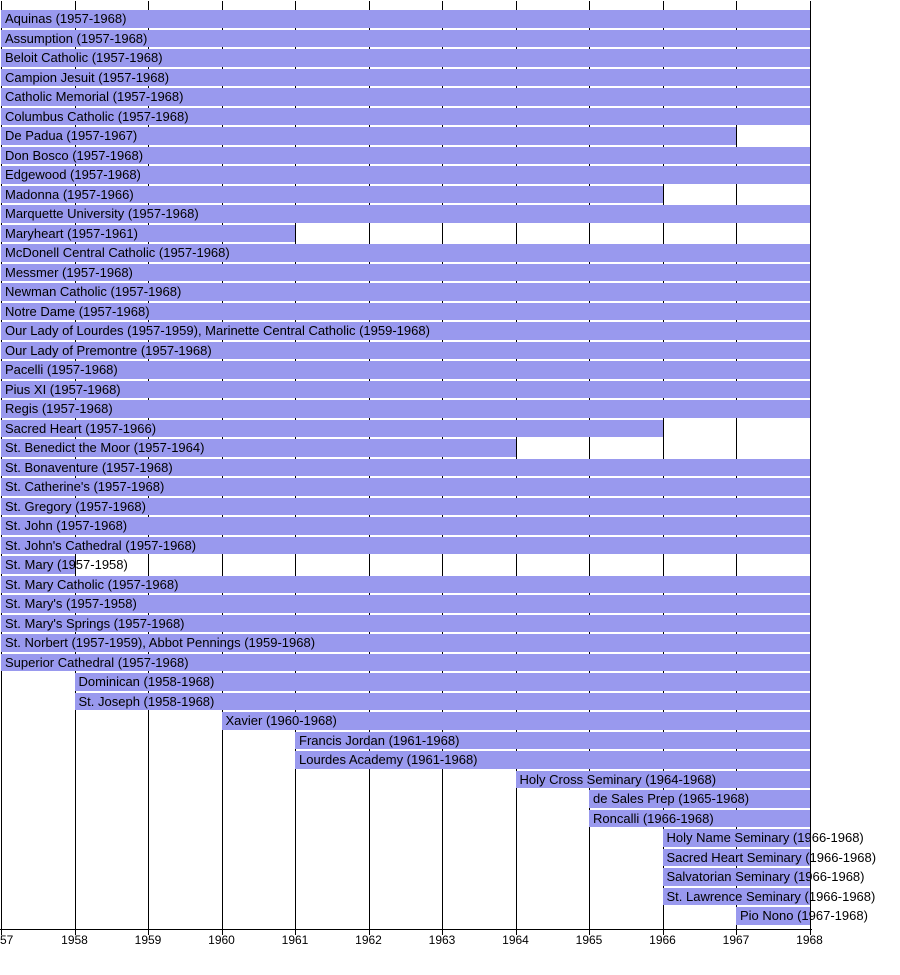 Image resolution: width=900 pixels, height=975 pixels. What do you see at coordinates (92, 584) in the screenshot?
I see `bar-label: St. Mary Catholic (1957-1968)` at bounding box center [92, 584].